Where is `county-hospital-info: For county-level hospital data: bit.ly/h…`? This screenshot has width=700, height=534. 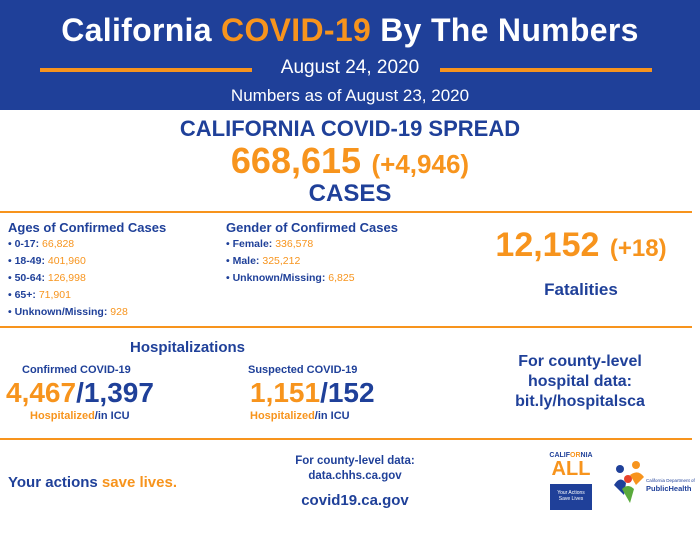 county-hospital-info: For county-level hospital data: bit.ly/h… is located at coordinates (580, 382).